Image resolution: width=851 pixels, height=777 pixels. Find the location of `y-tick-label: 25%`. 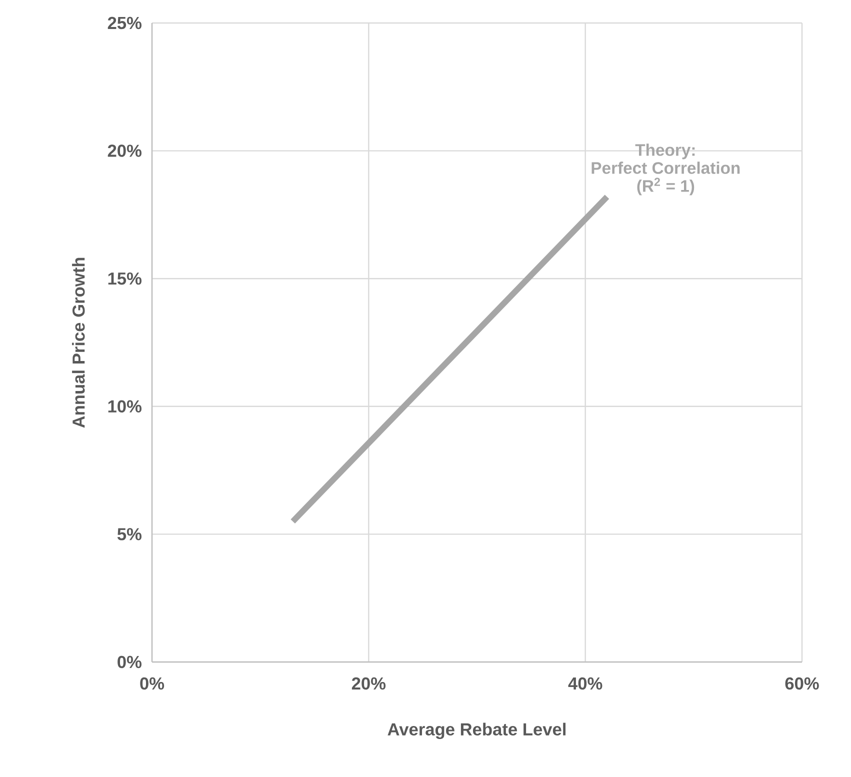

y-tick-label: 25% is located at coordinates (125, 23).